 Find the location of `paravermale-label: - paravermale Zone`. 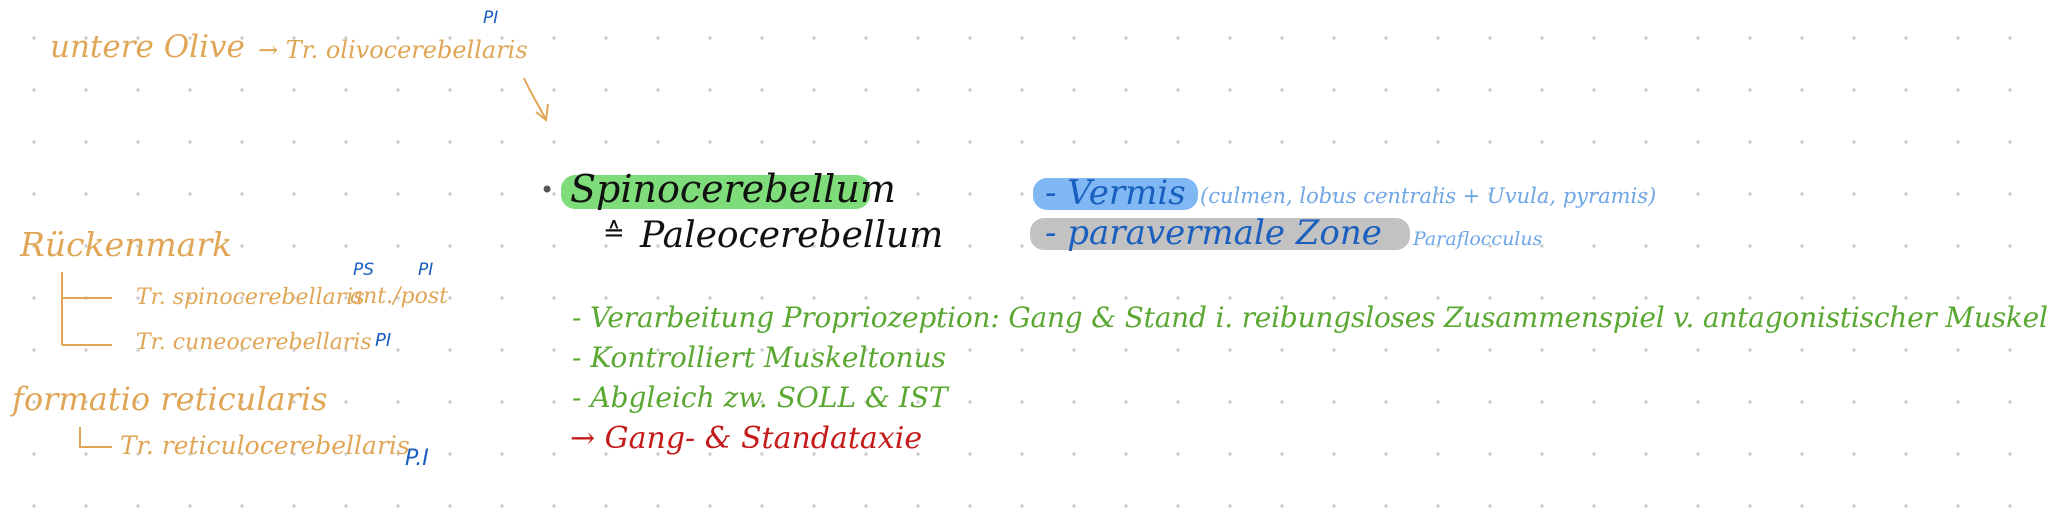

paravermale-label: - paravermale Zone is located at coordinates (1213, 233).